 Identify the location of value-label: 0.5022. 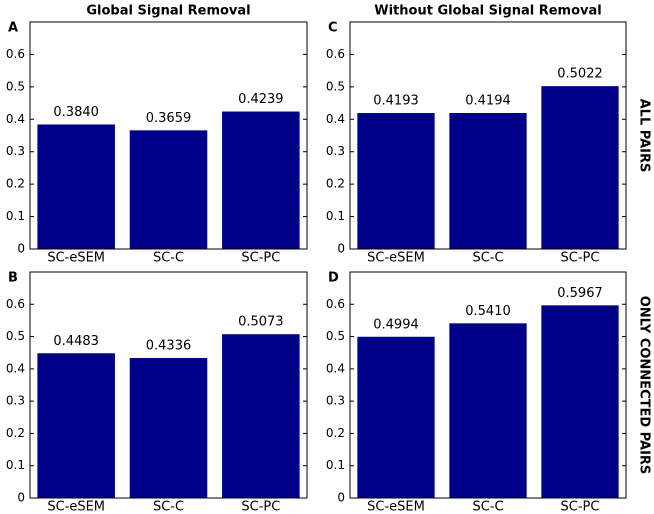
(580, 74).